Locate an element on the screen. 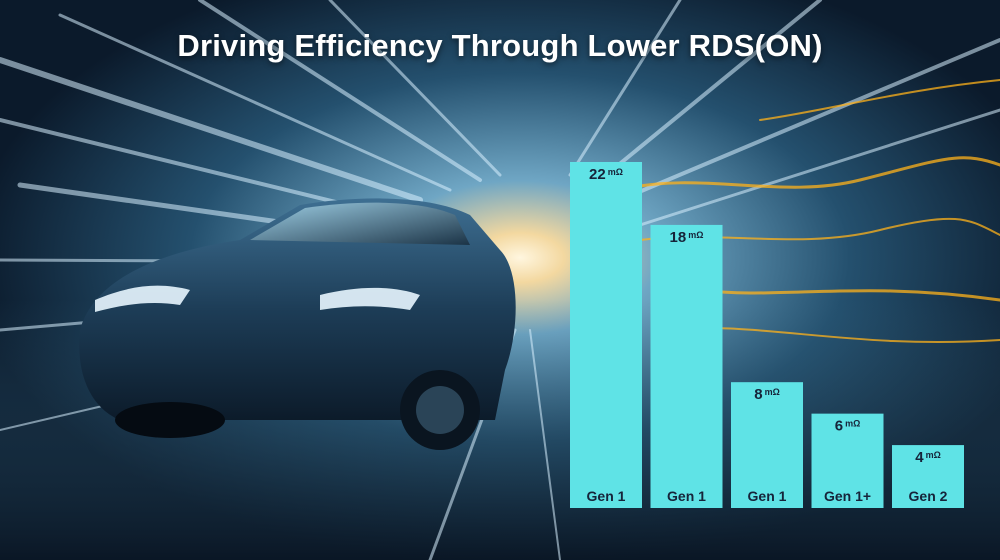  bar-value-number: 22 is located at coordinates (597, 174).